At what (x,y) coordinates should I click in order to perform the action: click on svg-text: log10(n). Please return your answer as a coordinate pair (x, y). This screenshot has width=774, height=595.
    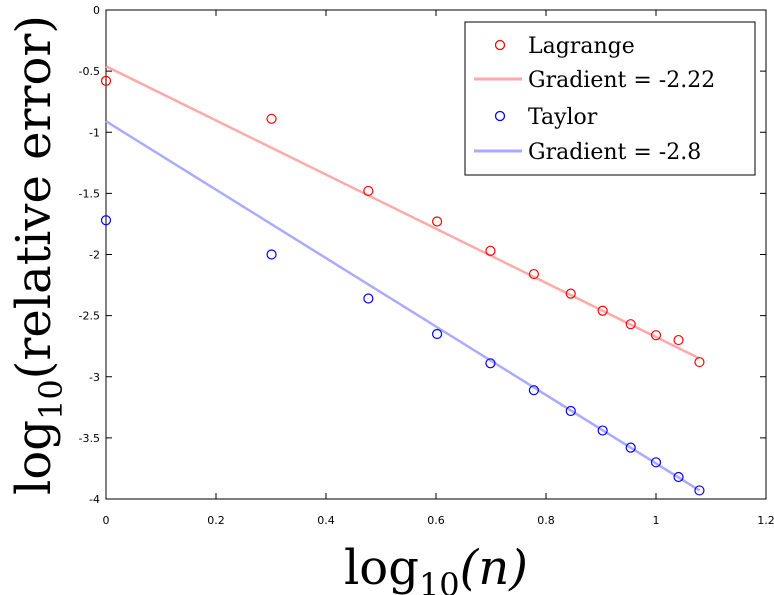
    Looking at the image, I should click on (436, 567).